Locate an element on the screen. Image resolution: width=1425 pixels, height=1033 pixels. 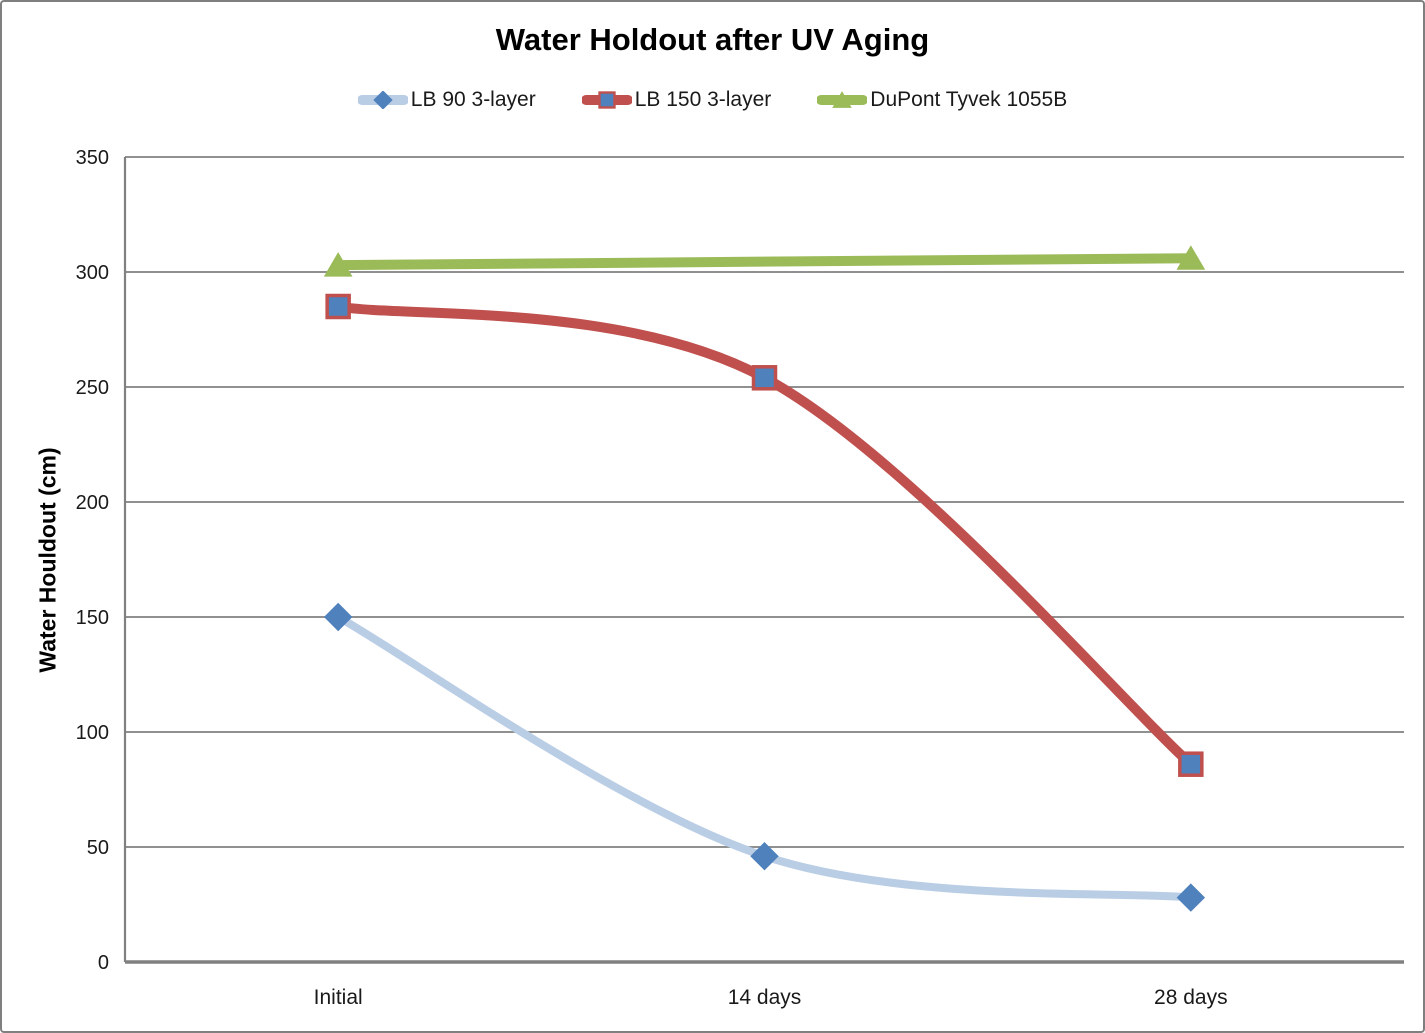
chart-title: Water Holdout after UV Aging is located at coordinates (712, 39).